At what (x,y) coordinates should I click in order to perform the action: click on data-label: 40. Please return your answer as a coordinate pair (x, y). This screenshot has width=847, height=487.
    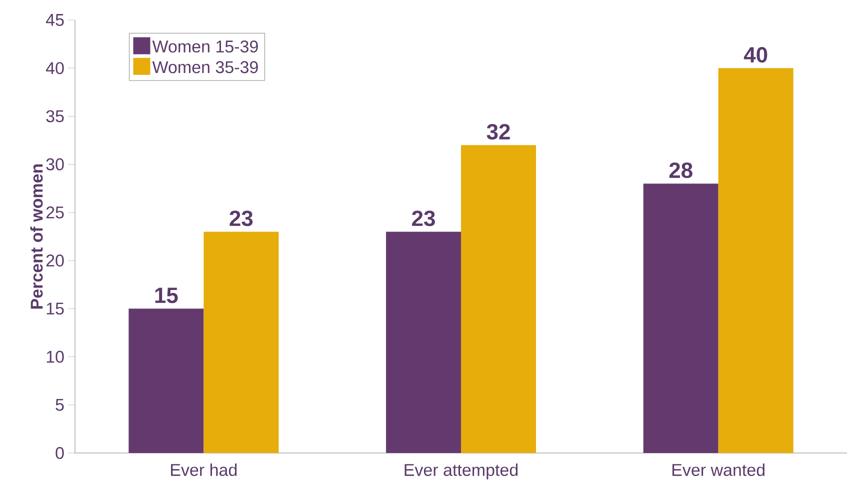
    Looking at the image, I should click on (756, 55).